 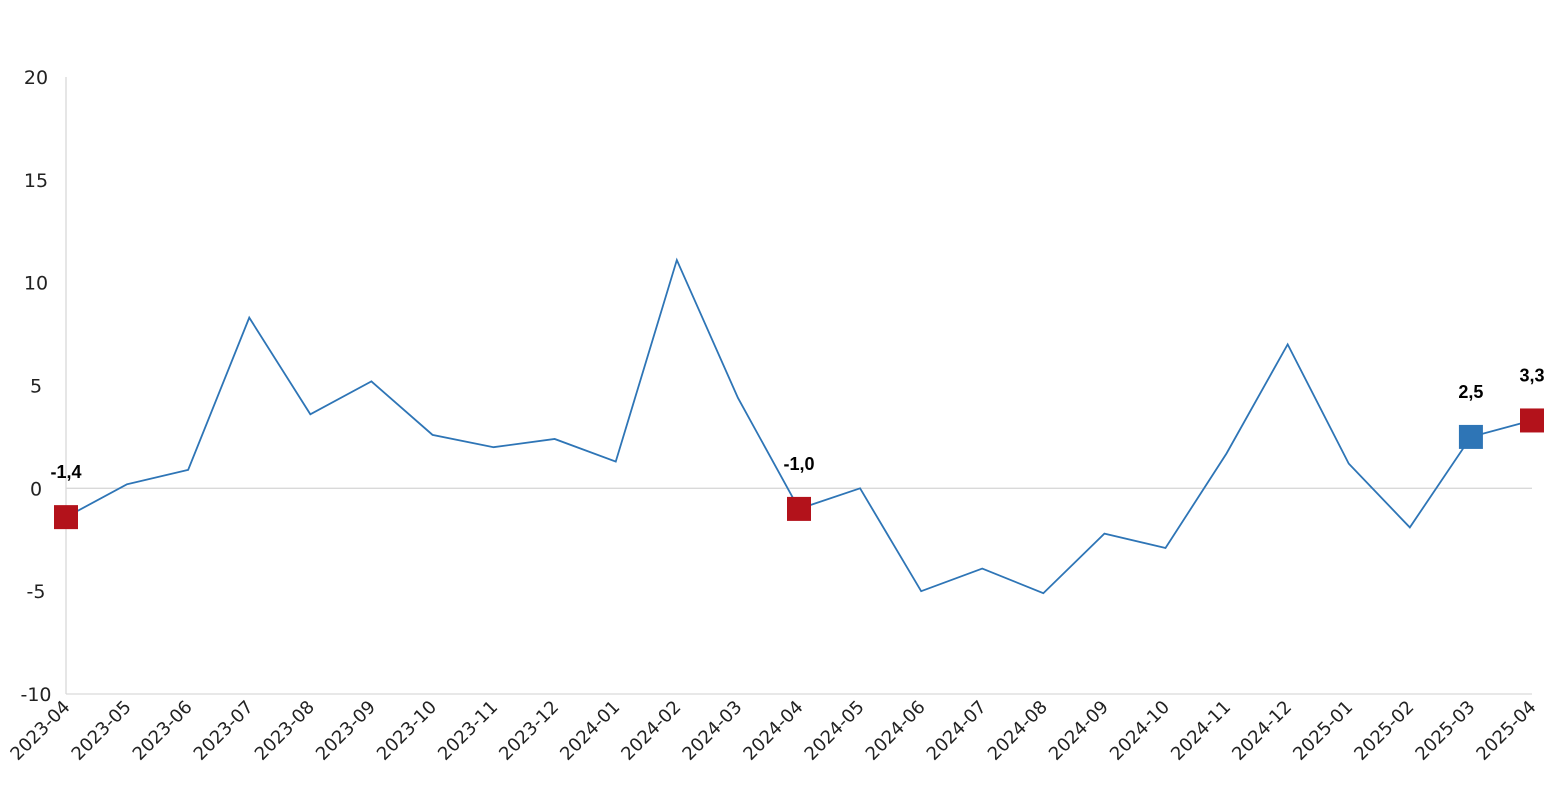 What do you see at coordinates (712, 731) in the screenshot?
I see `x-tick-label: 2024-03` at bounding box center [712, 731].